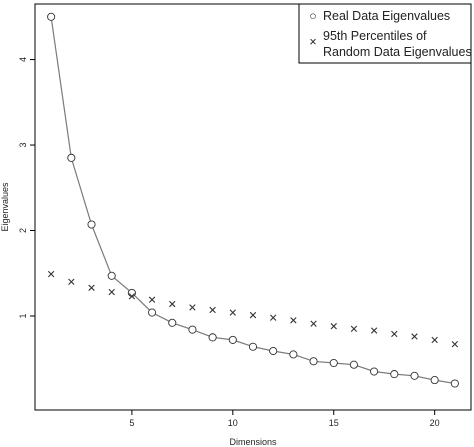  What do you see at coordinates (233, 423) in the screenshot?
I see `x-tick-label: 10` at bounding box center [233, 423].